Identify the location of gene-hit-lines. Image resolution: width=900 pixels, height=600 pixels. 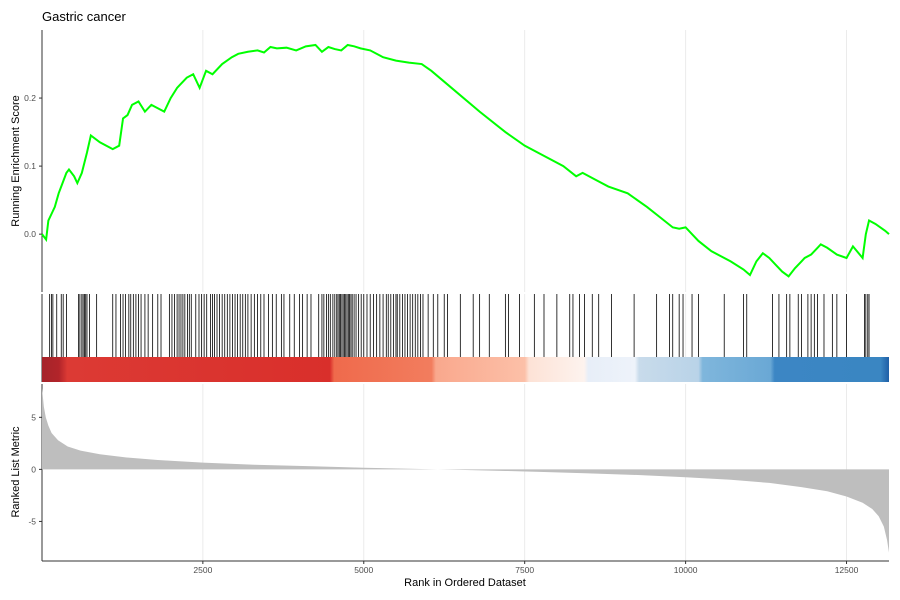
(459, 325).